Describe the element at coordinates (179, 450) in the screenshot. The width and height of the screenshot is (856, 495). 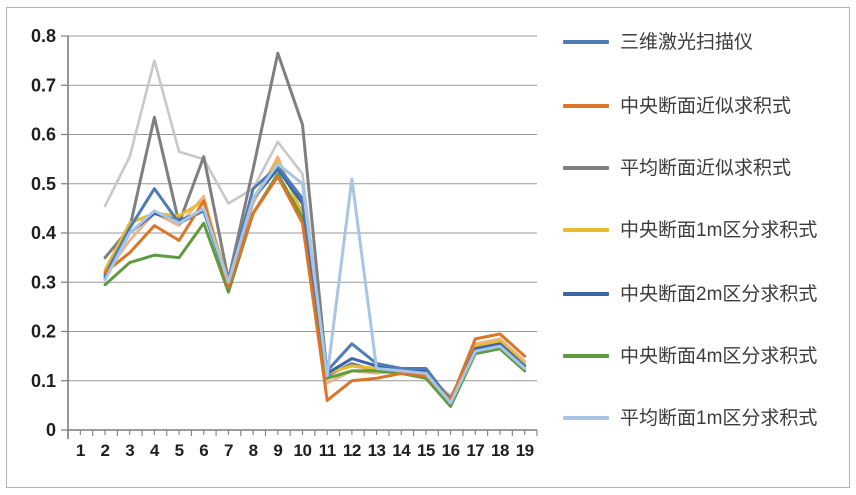
I see `x-axis-label: 5` at that location.